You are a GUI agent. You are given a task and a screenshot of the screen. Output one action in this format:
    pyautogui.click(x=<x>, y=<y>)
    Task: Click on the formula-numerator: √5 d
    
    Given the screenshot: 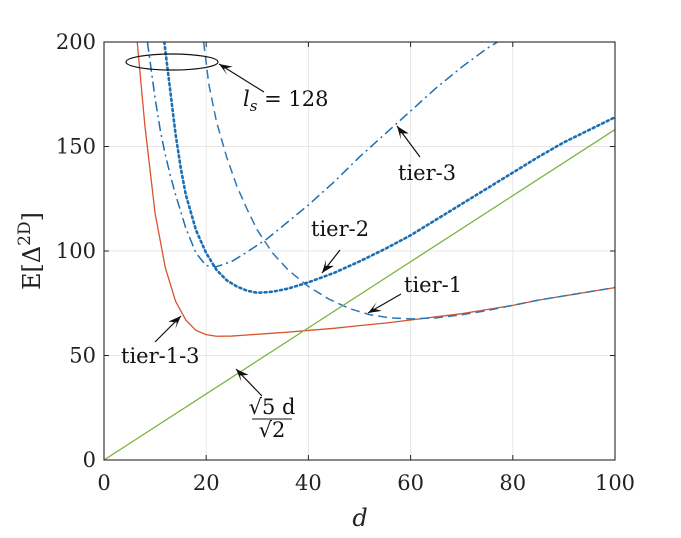 What is the action you would take?
    pyautogui.click(x=272, y=407)
    